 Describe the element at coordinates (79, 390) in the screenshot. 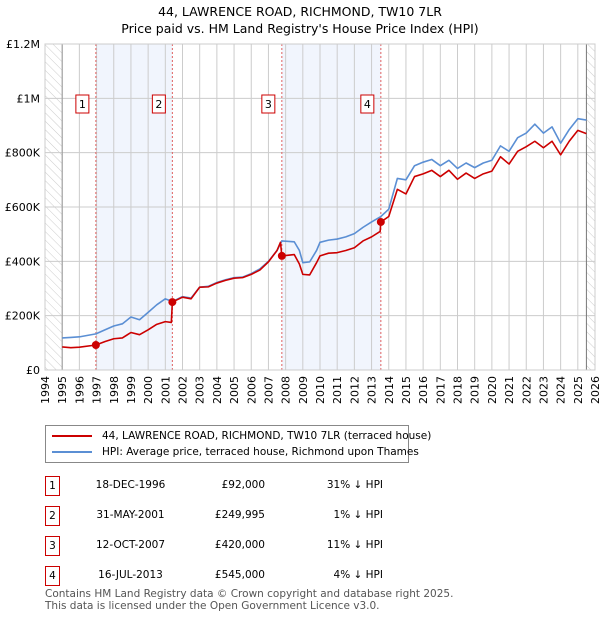

I see `x-tick-label: 1996` at that location.